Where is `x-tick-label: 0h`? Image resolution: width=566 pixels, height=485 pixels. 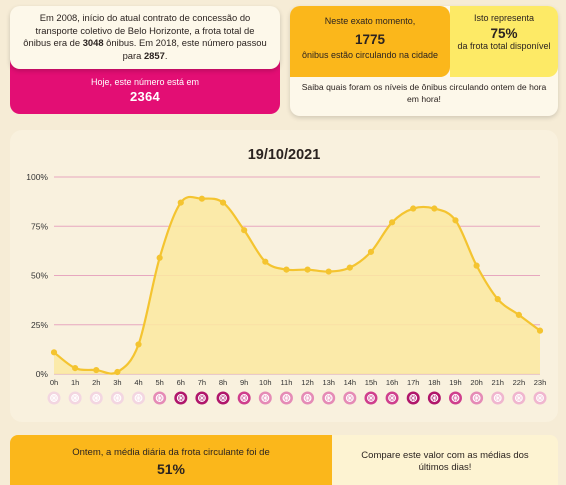
x-tick-label: 0h is located at coordinates (54, 382).